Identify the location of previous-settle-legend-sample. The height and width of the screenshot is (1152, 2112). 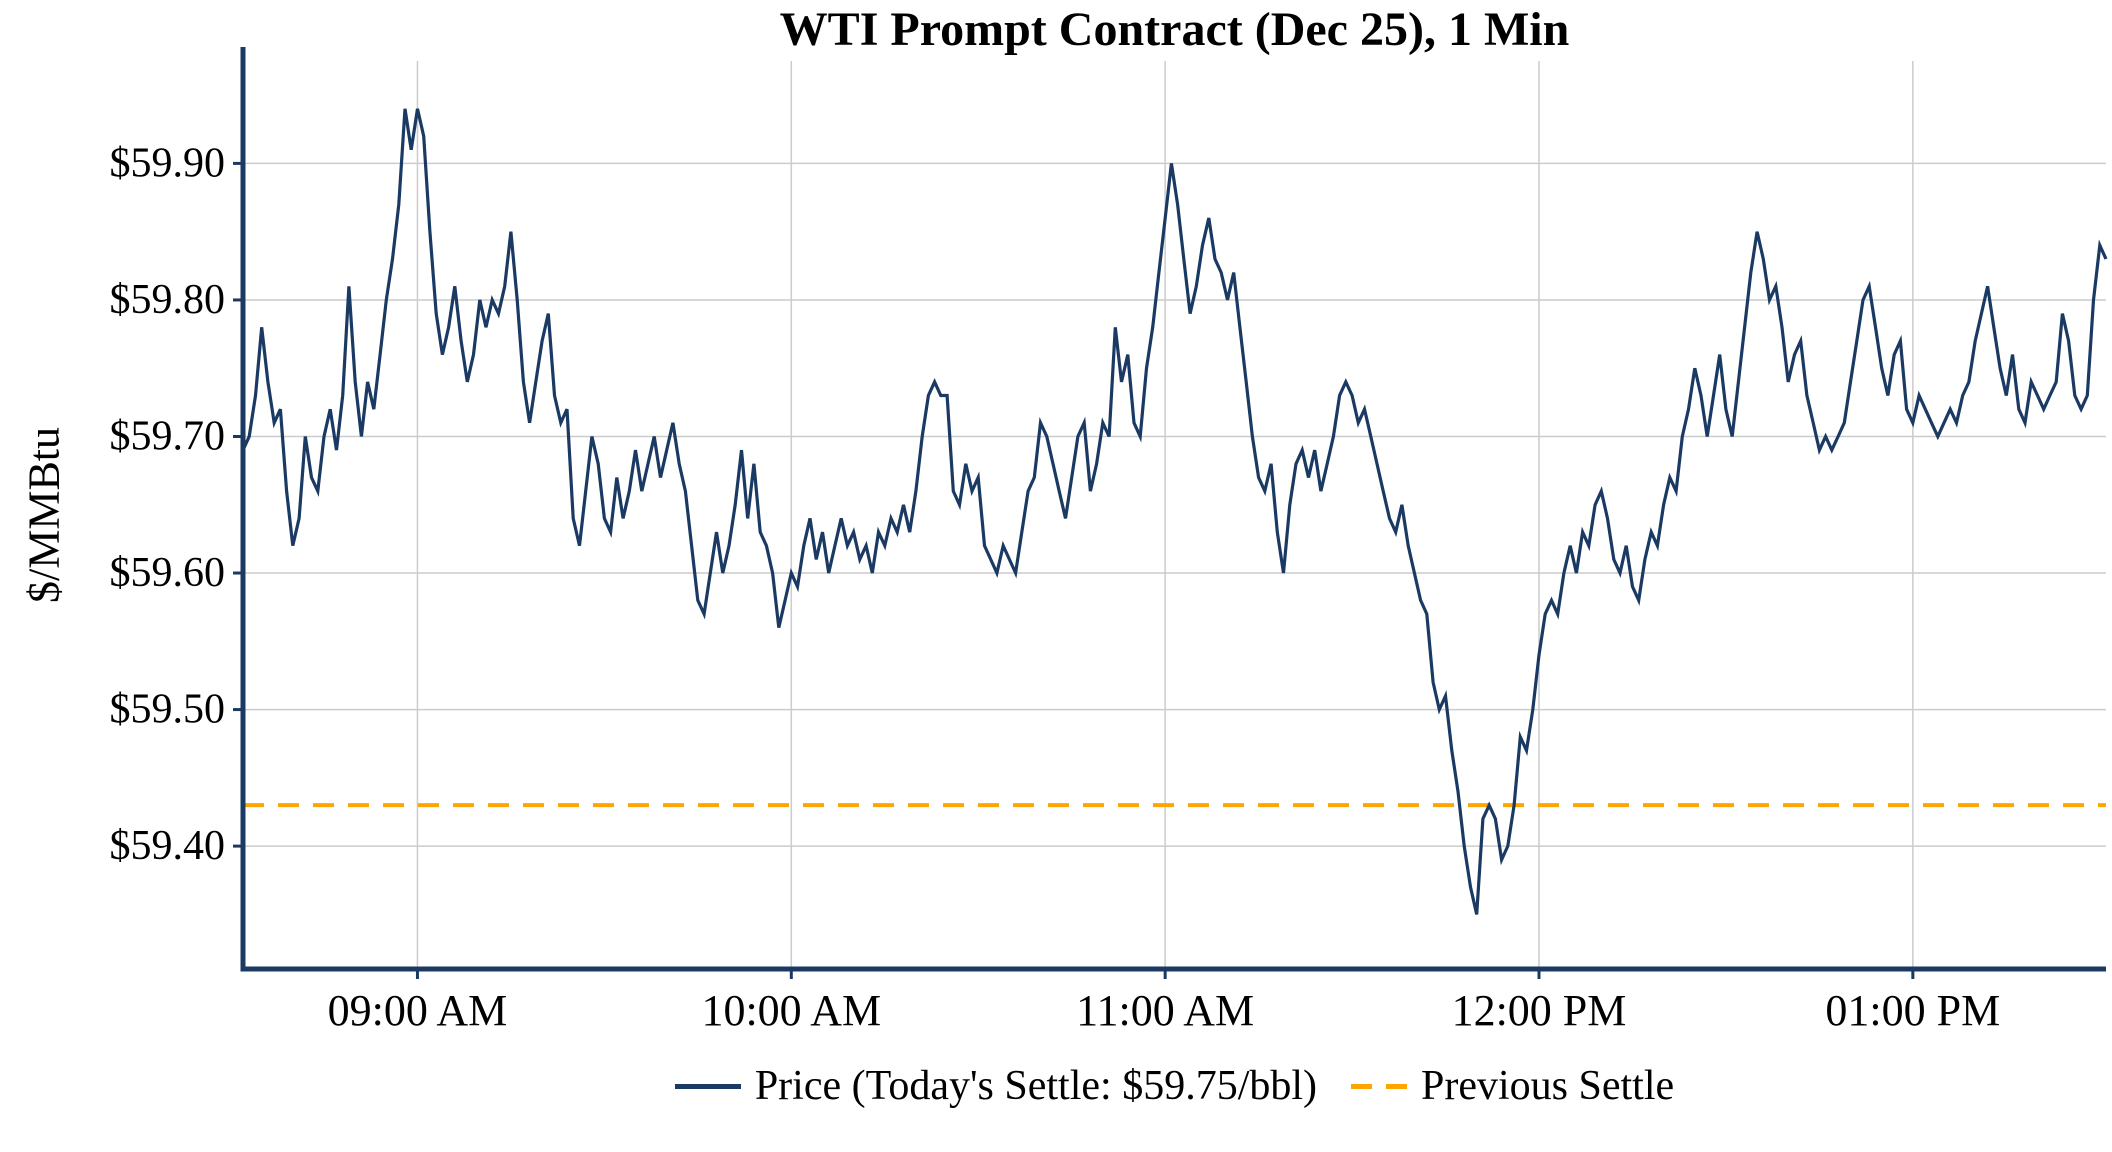
(1379, 1086).